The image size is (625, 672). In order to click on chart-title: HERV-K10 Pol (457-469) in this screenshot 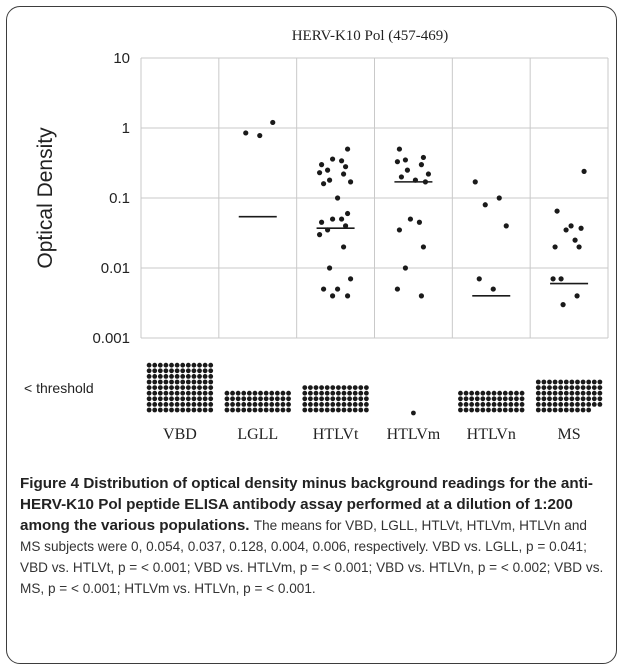, I will do `click(370, 36)`.